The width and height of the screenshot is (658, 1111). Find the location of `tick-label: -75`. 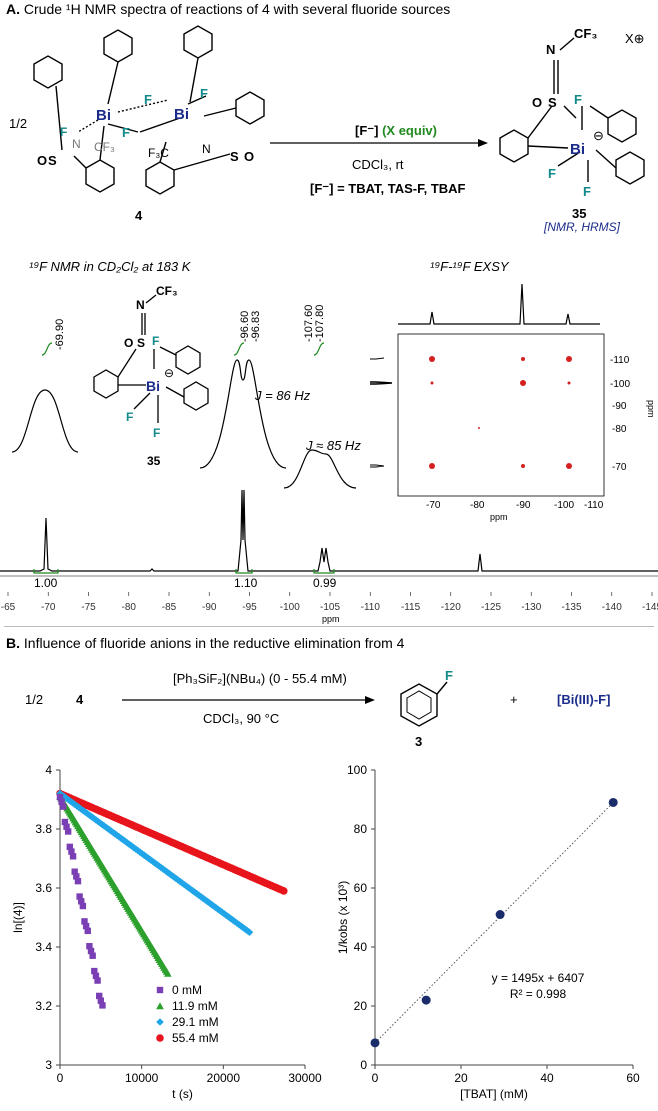

tick-label: -75 is located at coordinates (88, 607).